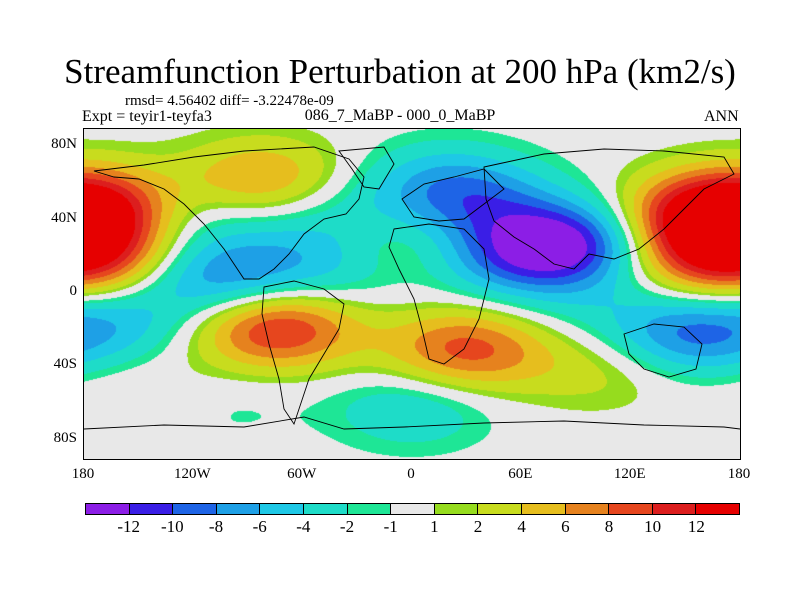 Image resolution: width=800 pixels, height=600 pixels. Describe the element at coordinates (653, 526) in the screenshot. I see `colorbar-level-label: 10` at that location.